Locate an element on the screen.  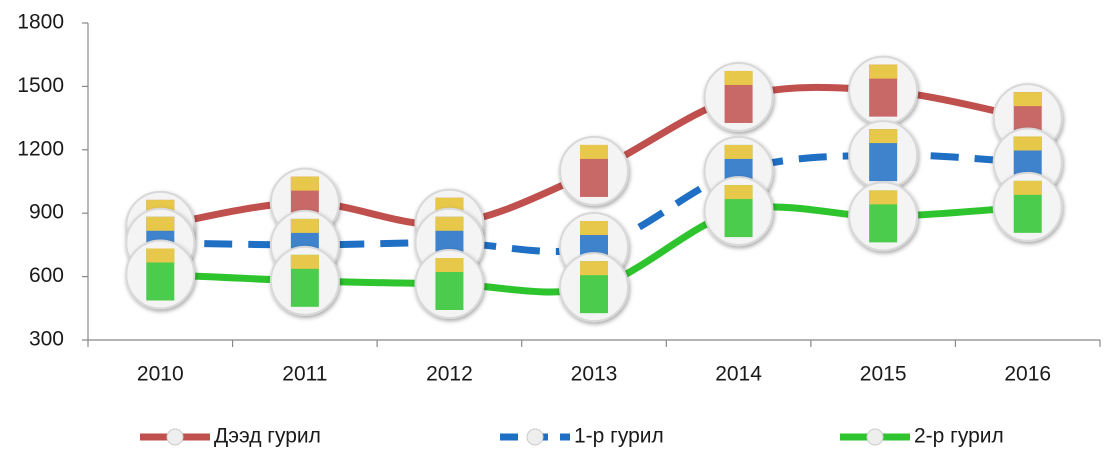
y-tick-label: 1200 is located at coordinates (40, 148).